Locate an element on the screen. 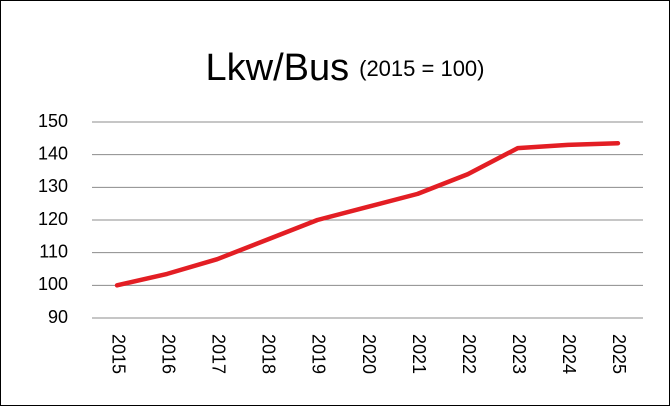  y-tick-label: 90 is located at coordinates (58, 317).